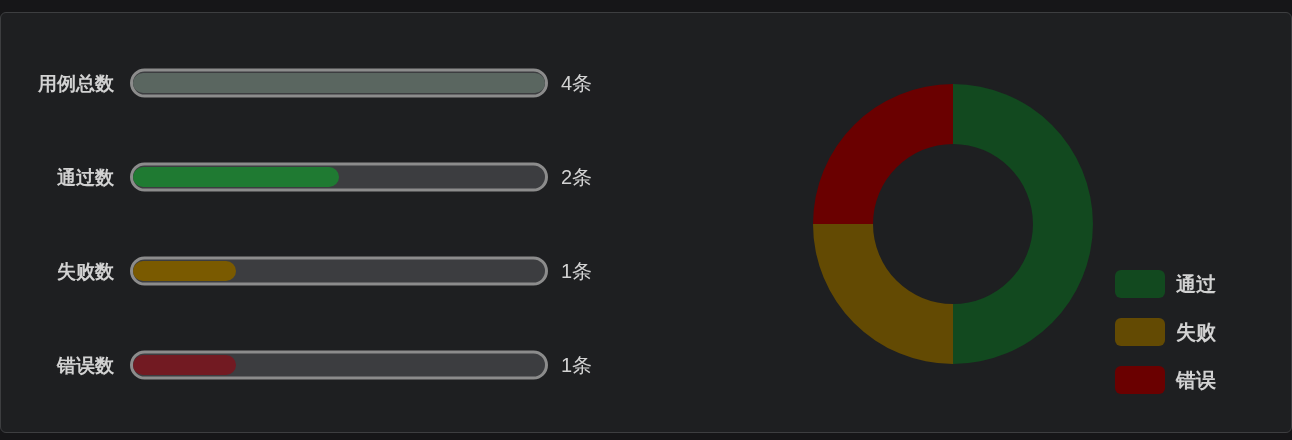 This screenshot has width=1292, height=440. Describe the element at coordinates (86, 271) in the screenshot. I see `y-tick-label: 失败数` at that location.